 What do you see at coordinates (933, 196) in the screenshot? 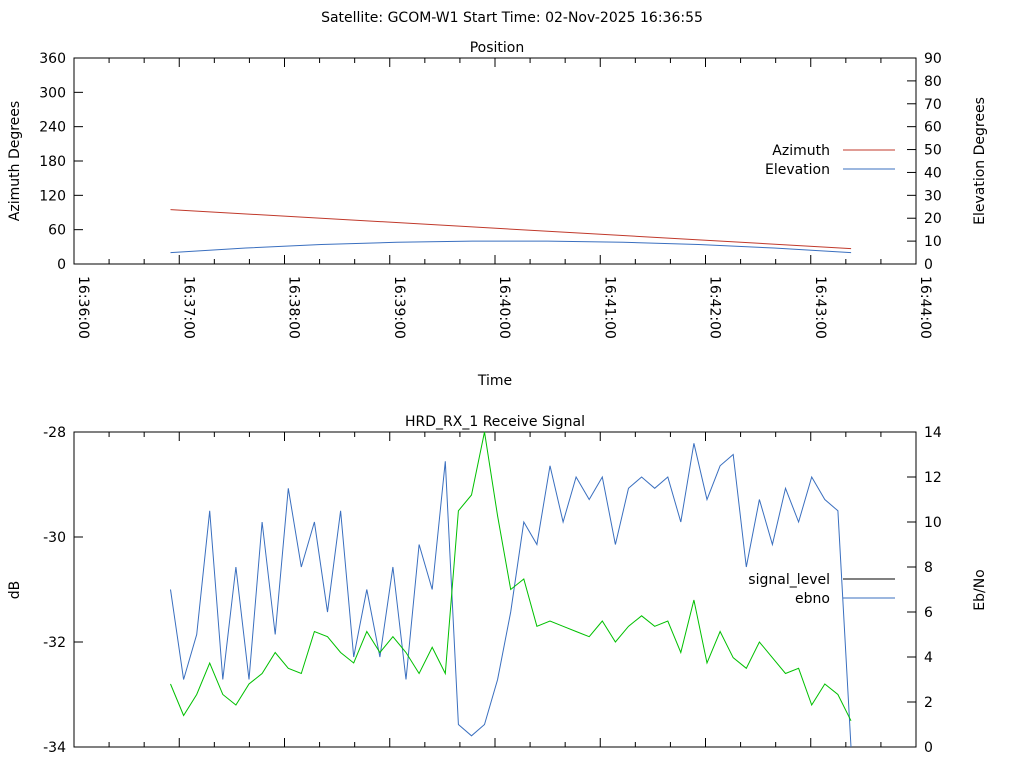
I see `y2-tick-label: 30` at bounding box center [933, 196].